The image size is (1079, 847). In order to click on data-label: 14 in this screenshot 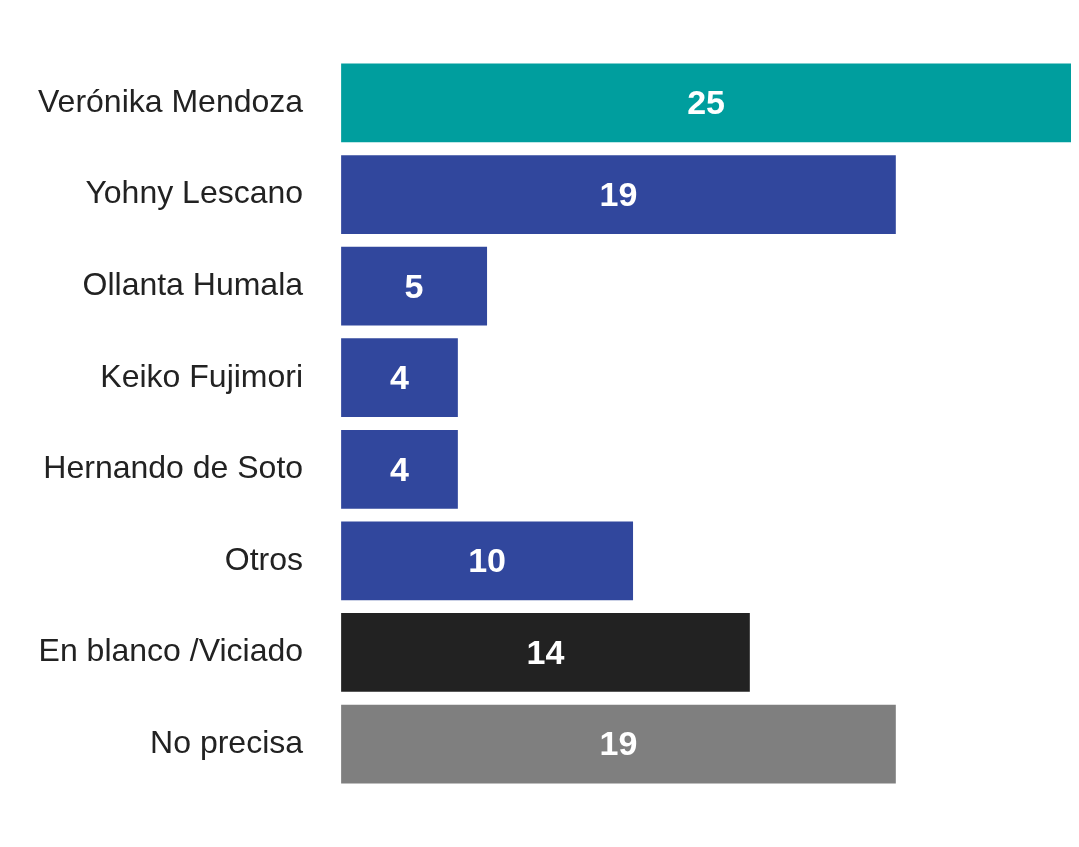, I will do `click(545, 651)`.